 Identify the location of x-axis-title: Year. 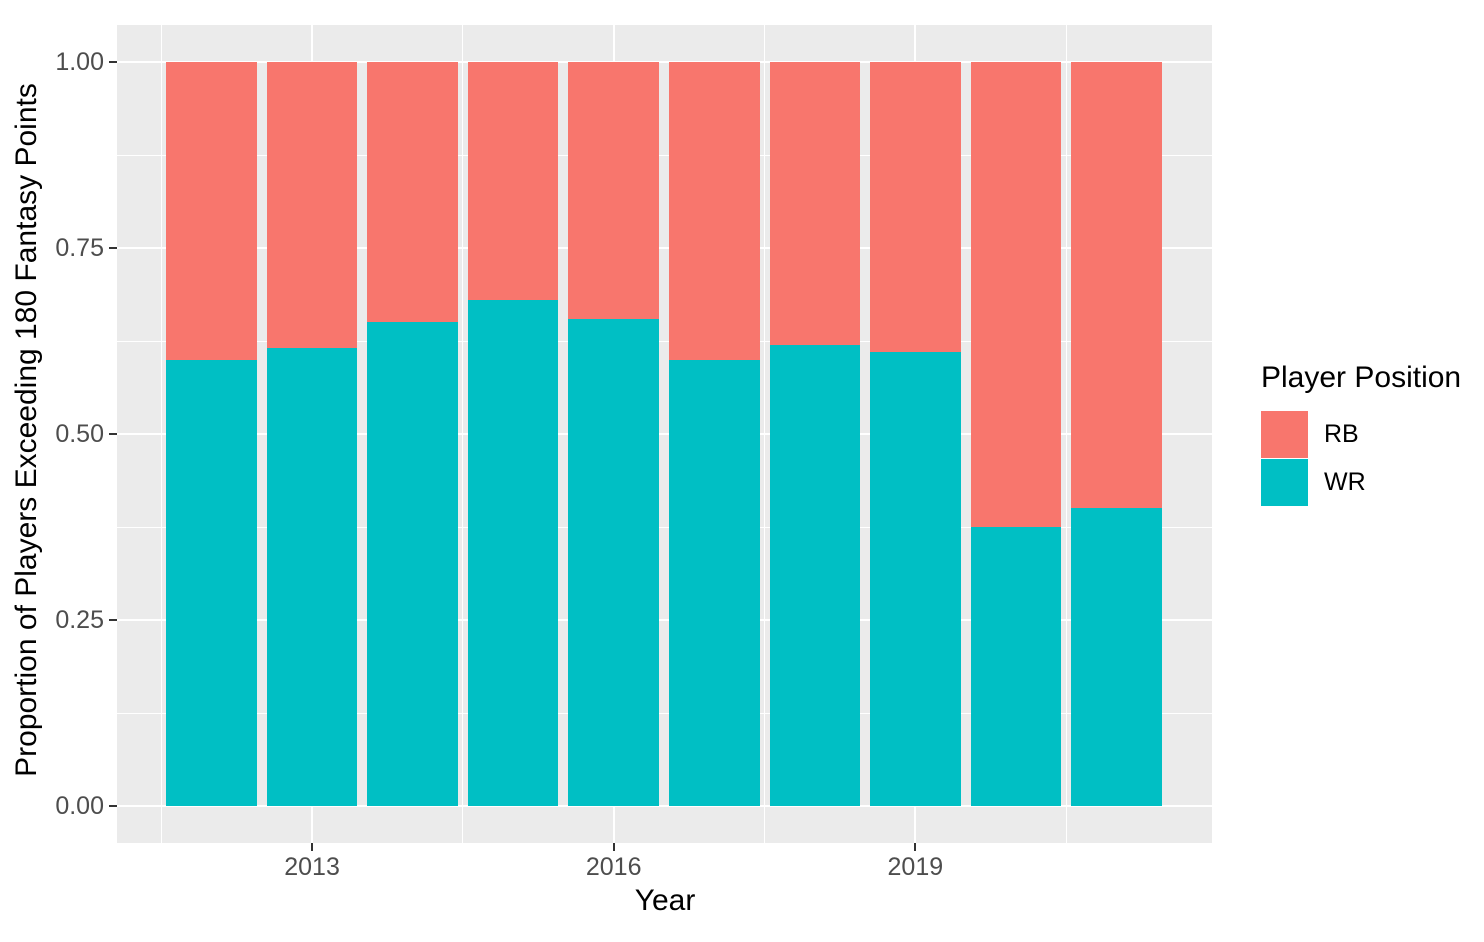
(665, 900).